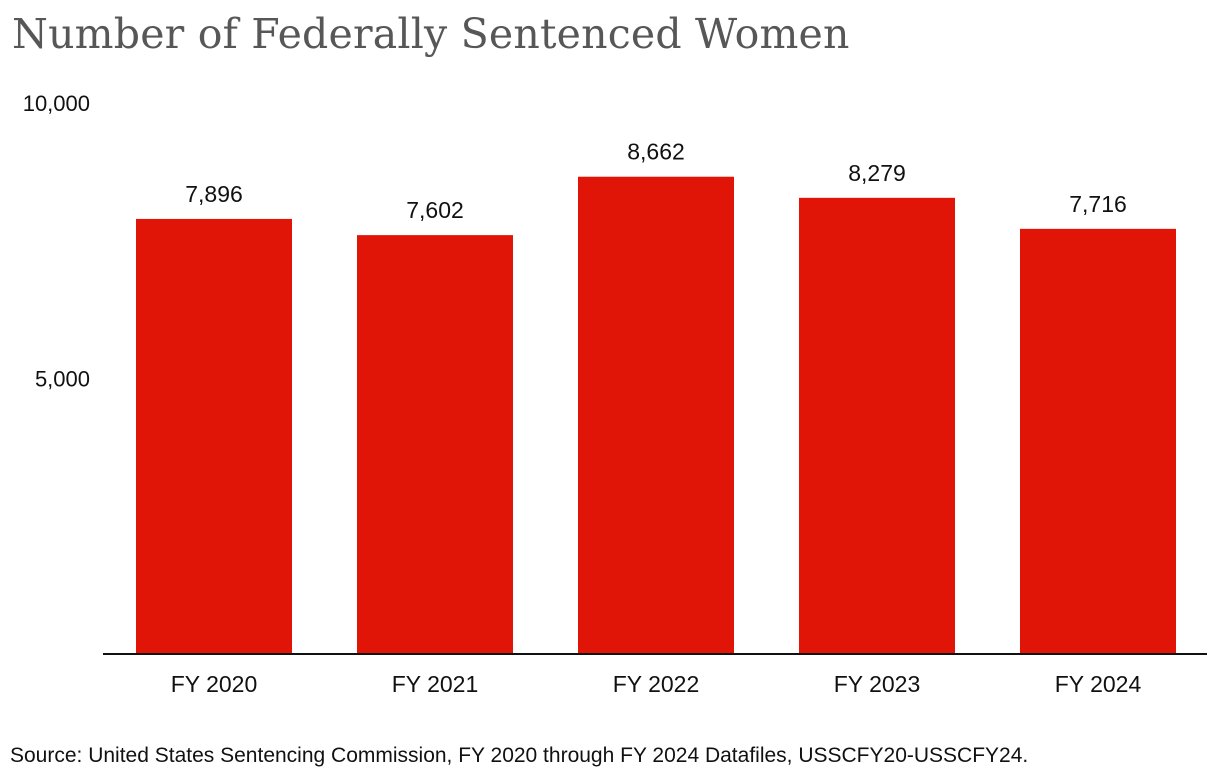 The image size is (1220, 784). I want to click on value-label: 7,716, so click(1098, 204).